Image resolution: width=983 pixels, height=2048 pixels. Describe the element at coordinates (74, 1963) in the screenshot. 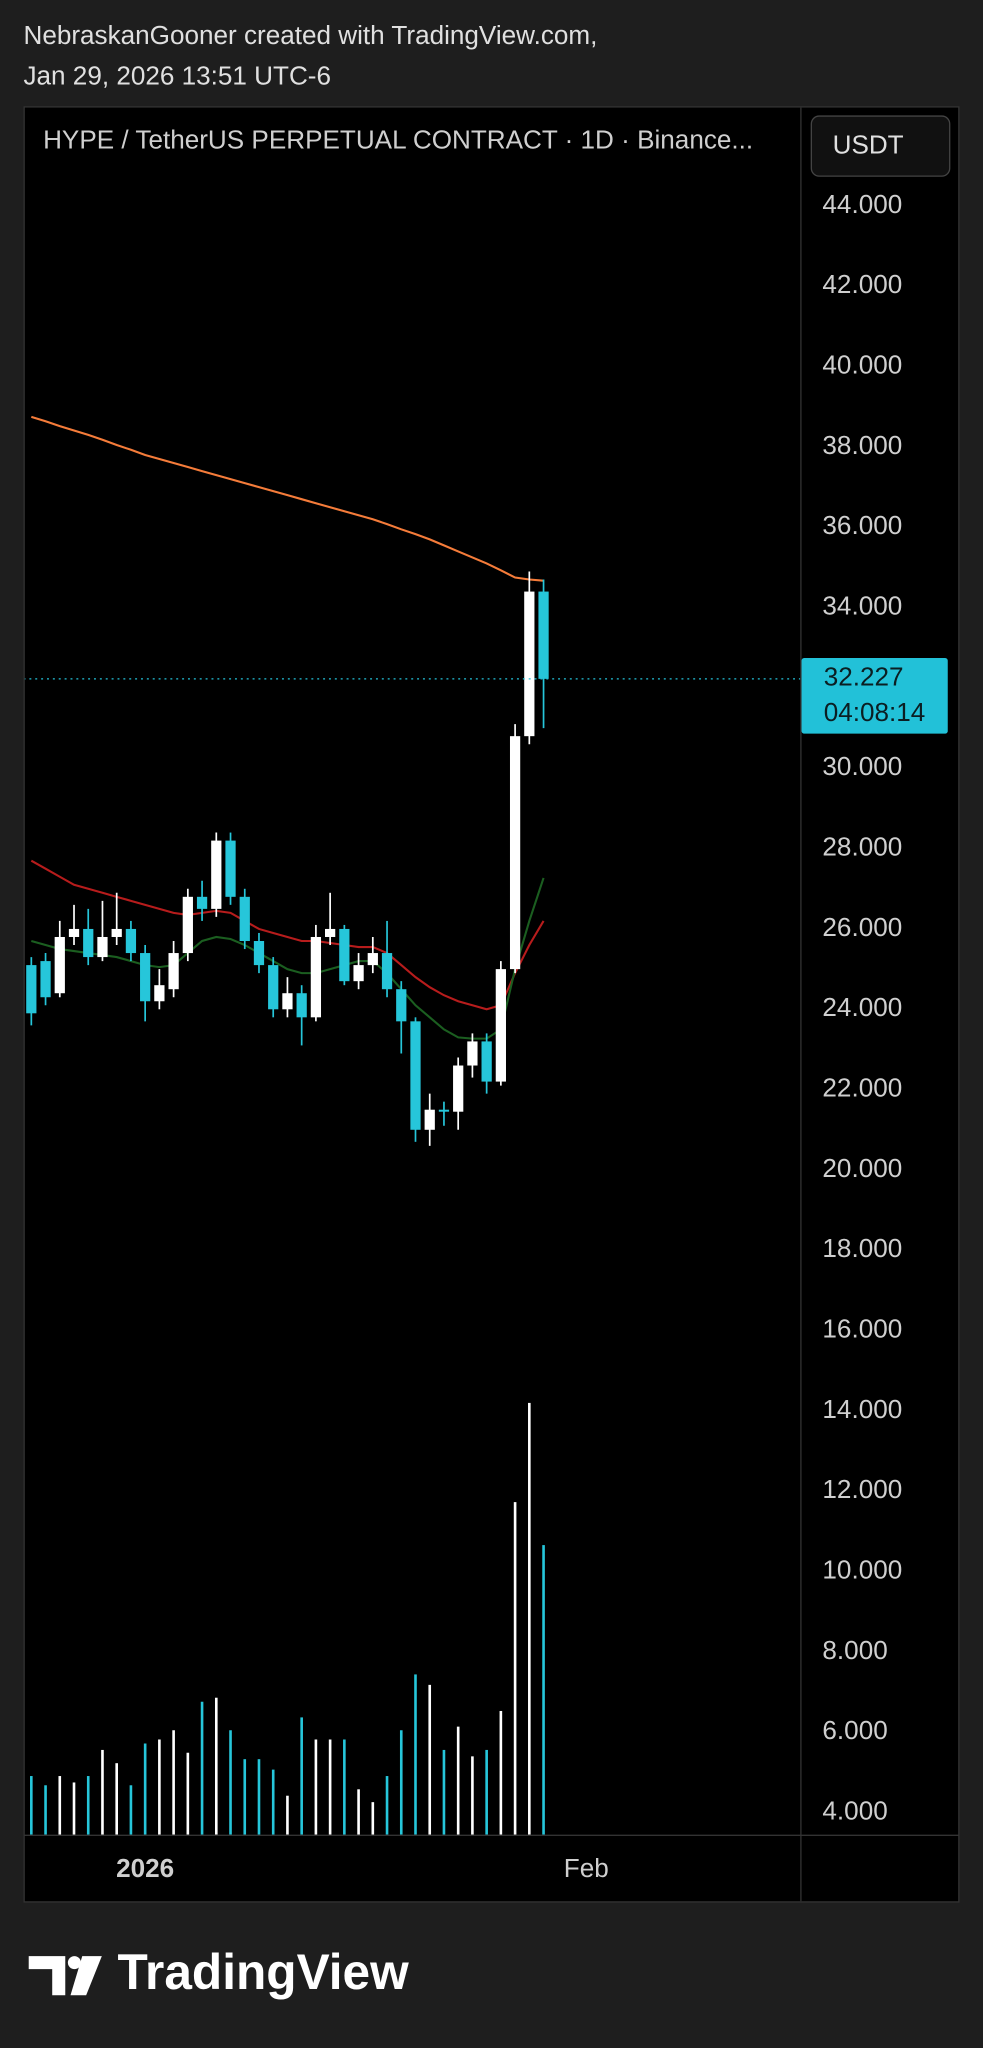

I see `logo-dot` at that location.